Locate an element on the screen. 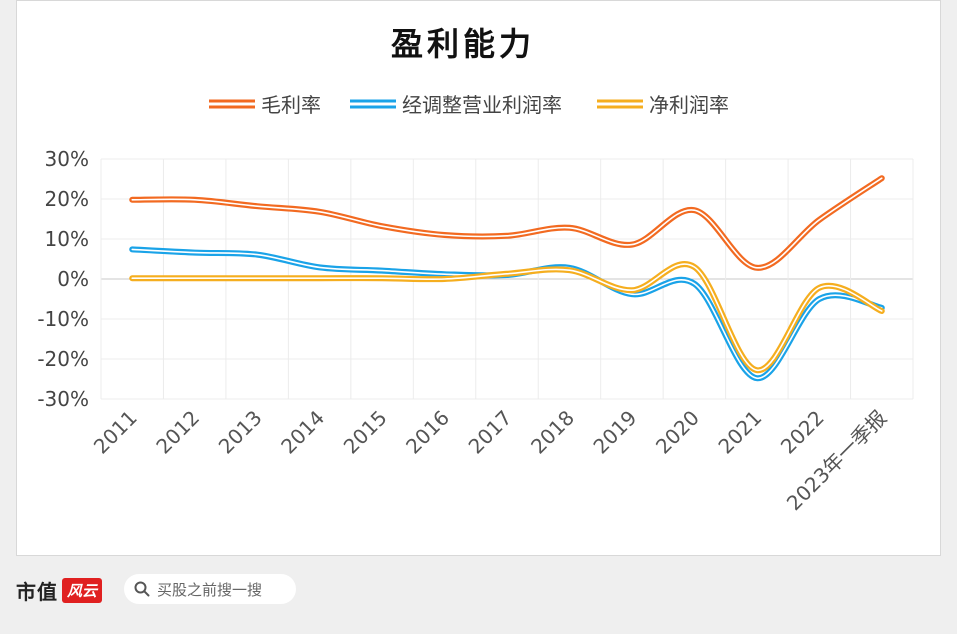  legend-label: 毛利率 is located at coordinates (291, 105).